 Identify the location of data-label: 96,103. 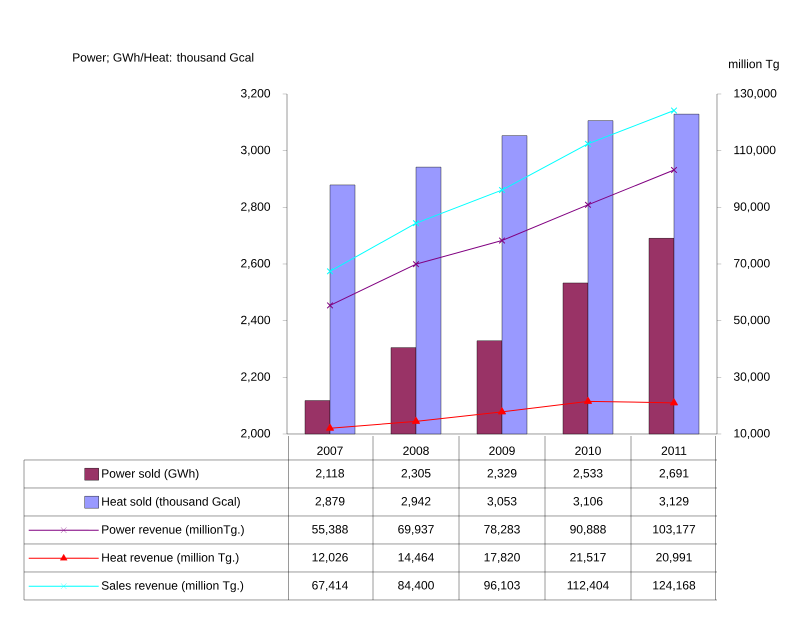
(502, 586).